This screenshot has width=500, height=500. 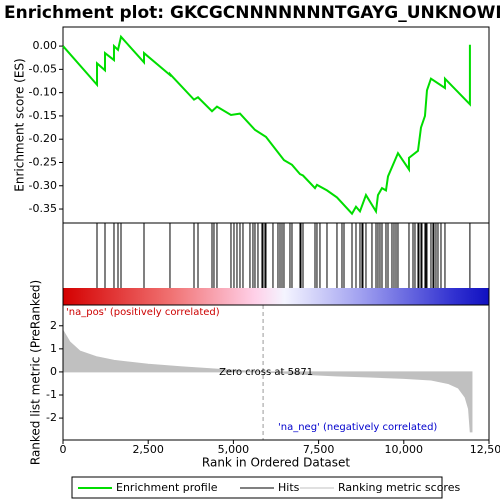 I want to click on x-tick-label: 12,500, so click(x=485, y=449).